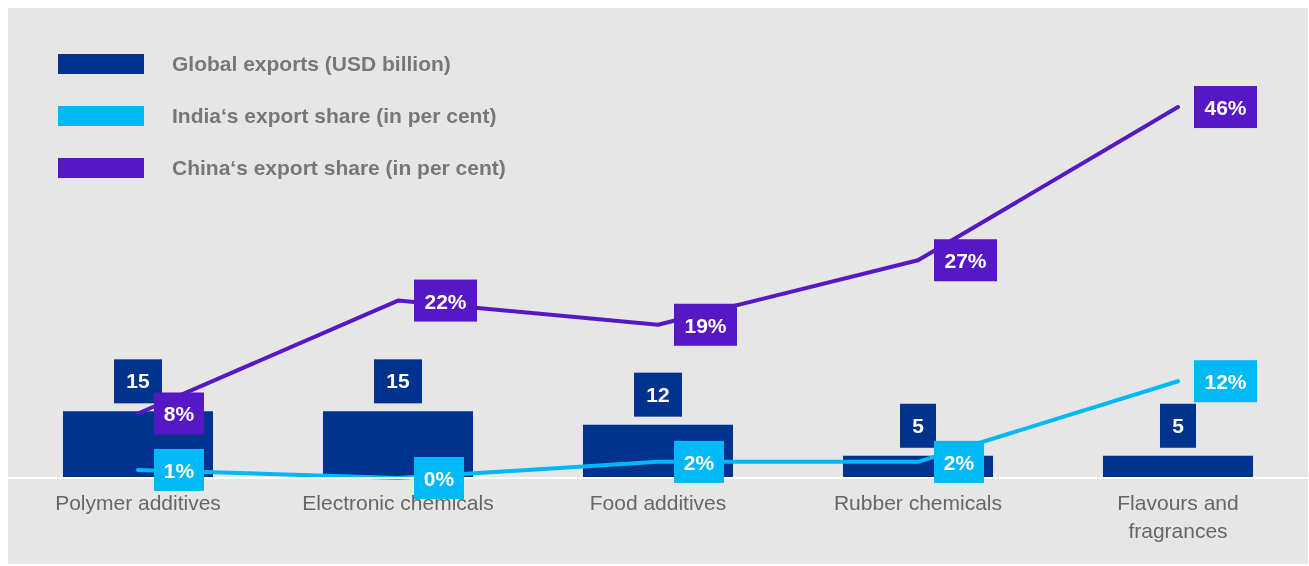  What do you see at coordinates (1178, 516) in the screenshot?
I see `x-tick-label: Flavours and fragrances` at bounding box center [1178, 516].